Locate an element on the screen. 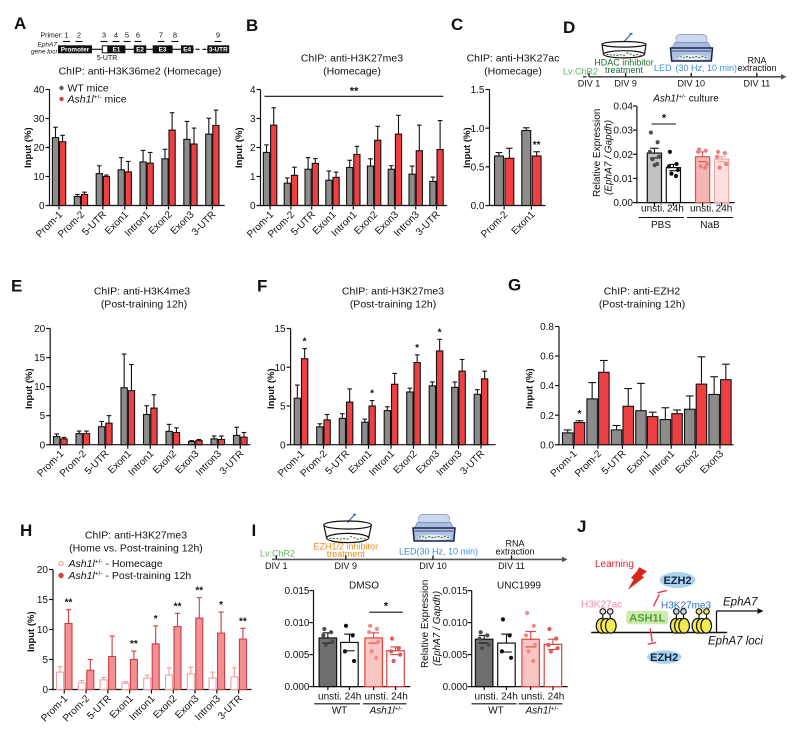 The height and width of the screenshot is (738, 806). svg-text: Ash1l+/- - Homecage is located at coordinates (115, 564).